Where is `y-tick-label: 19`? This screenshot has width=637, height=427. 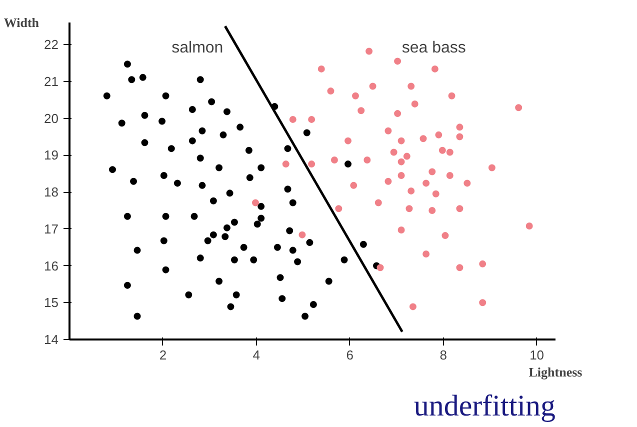
y-tick-label: 19 is located at coordinates (51, 155).